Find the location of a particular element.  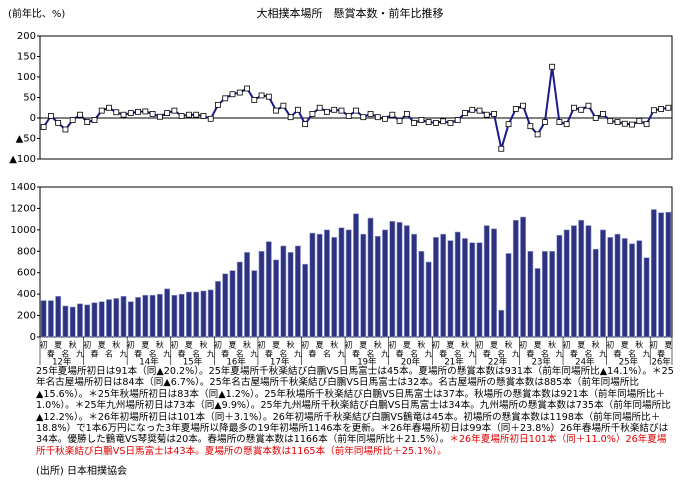

year-label: 22年 is located at coordinates (498, 362).